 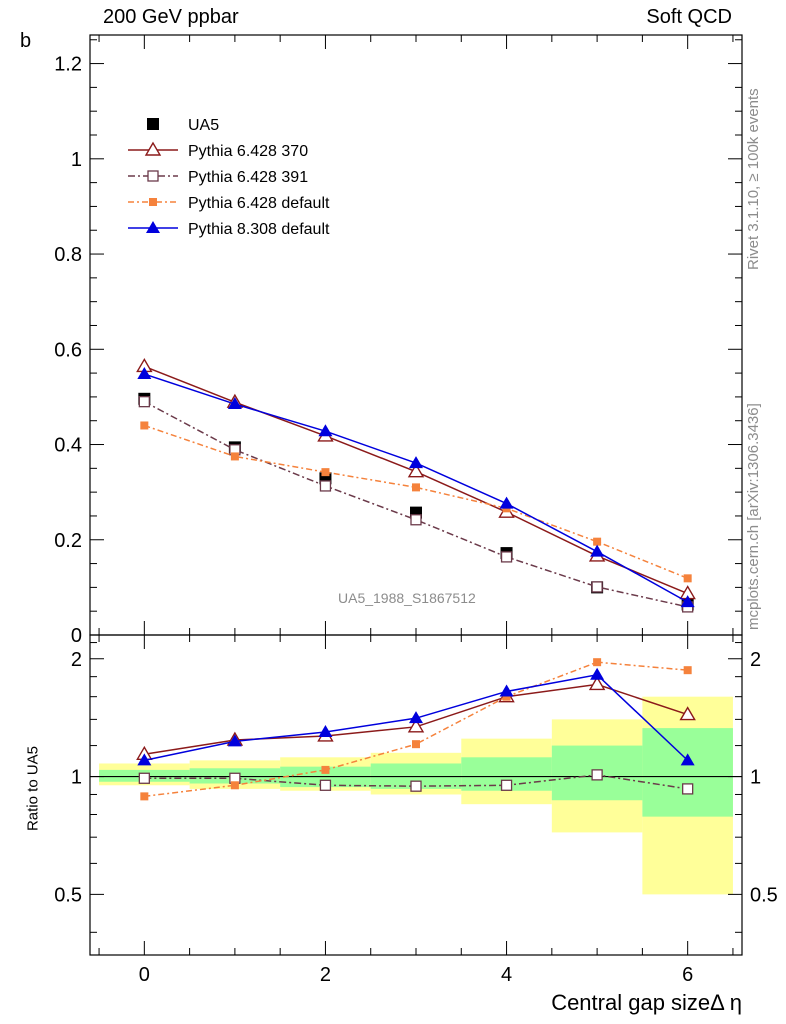 I want to click on uncertainty-band-inner, so click(x=687, y=772).